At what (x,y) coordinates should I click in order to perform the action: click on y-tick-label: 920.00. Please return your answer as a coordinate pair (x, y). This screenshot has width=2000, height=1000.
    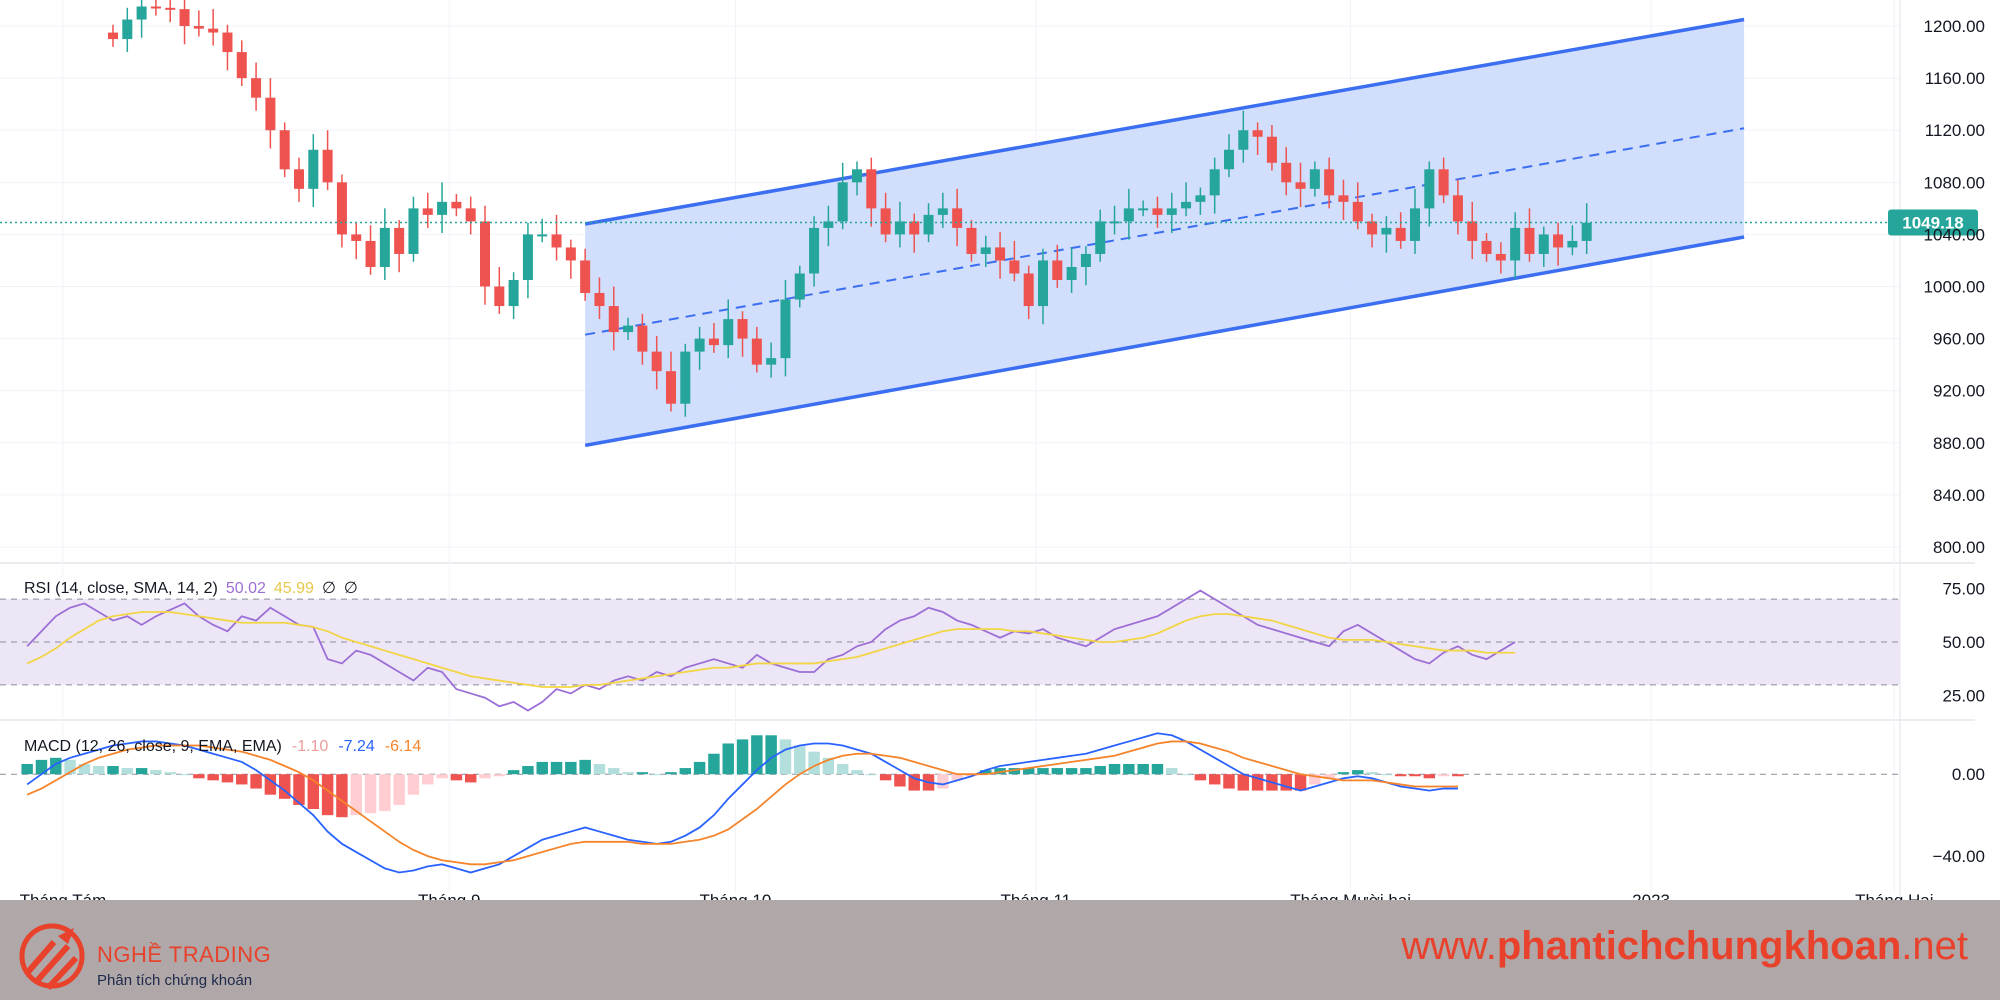
    Looking at the image, I should click on (1959, 391).